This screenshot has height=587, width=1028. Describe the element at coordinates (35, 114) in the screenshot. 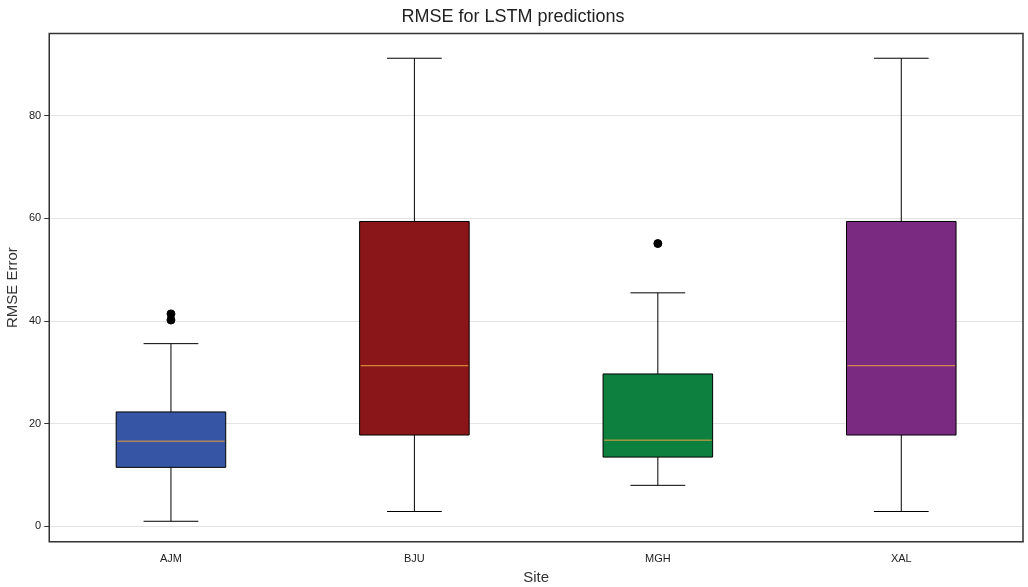

I see `y-tick-label: 80` at that location.